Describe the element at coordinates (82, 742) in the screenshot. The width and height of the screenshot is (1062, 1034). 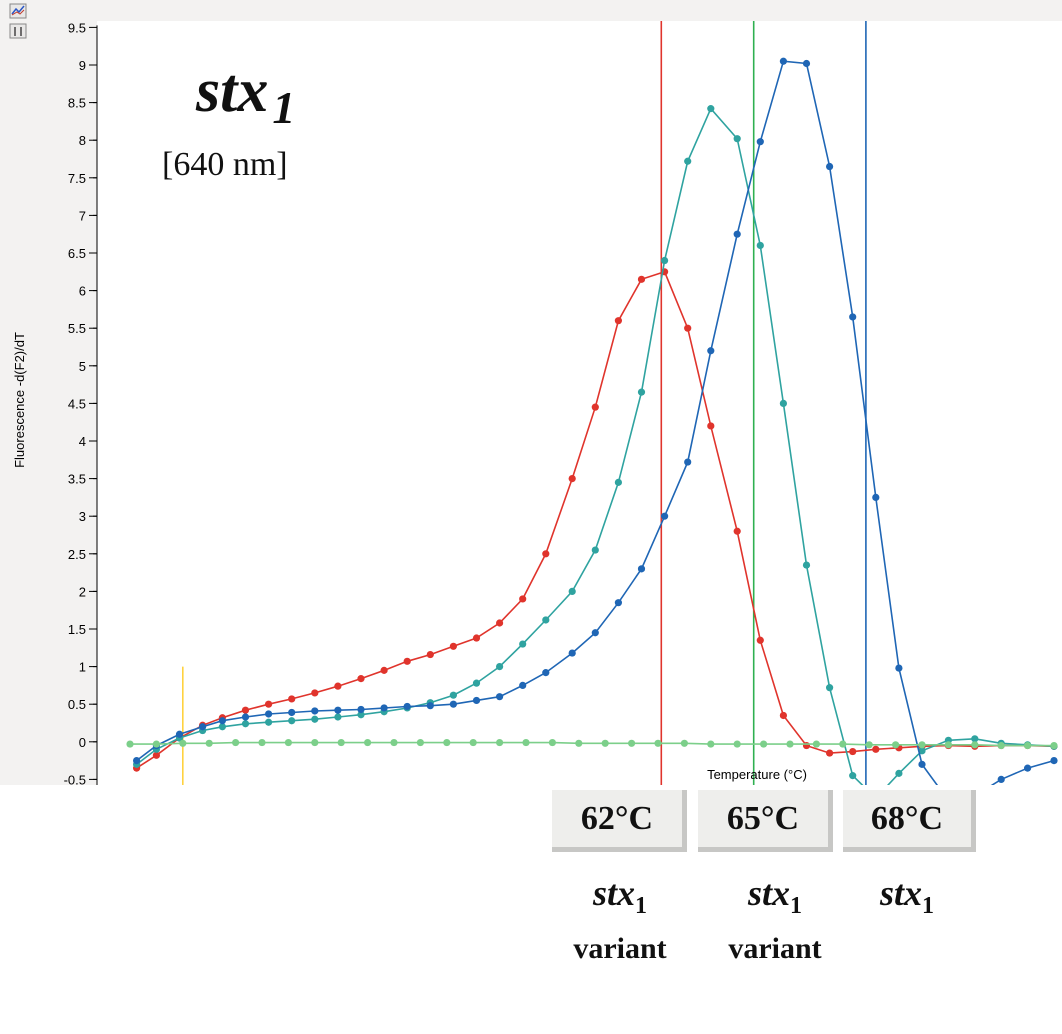
I see `y-tick-label: 0` at that location.